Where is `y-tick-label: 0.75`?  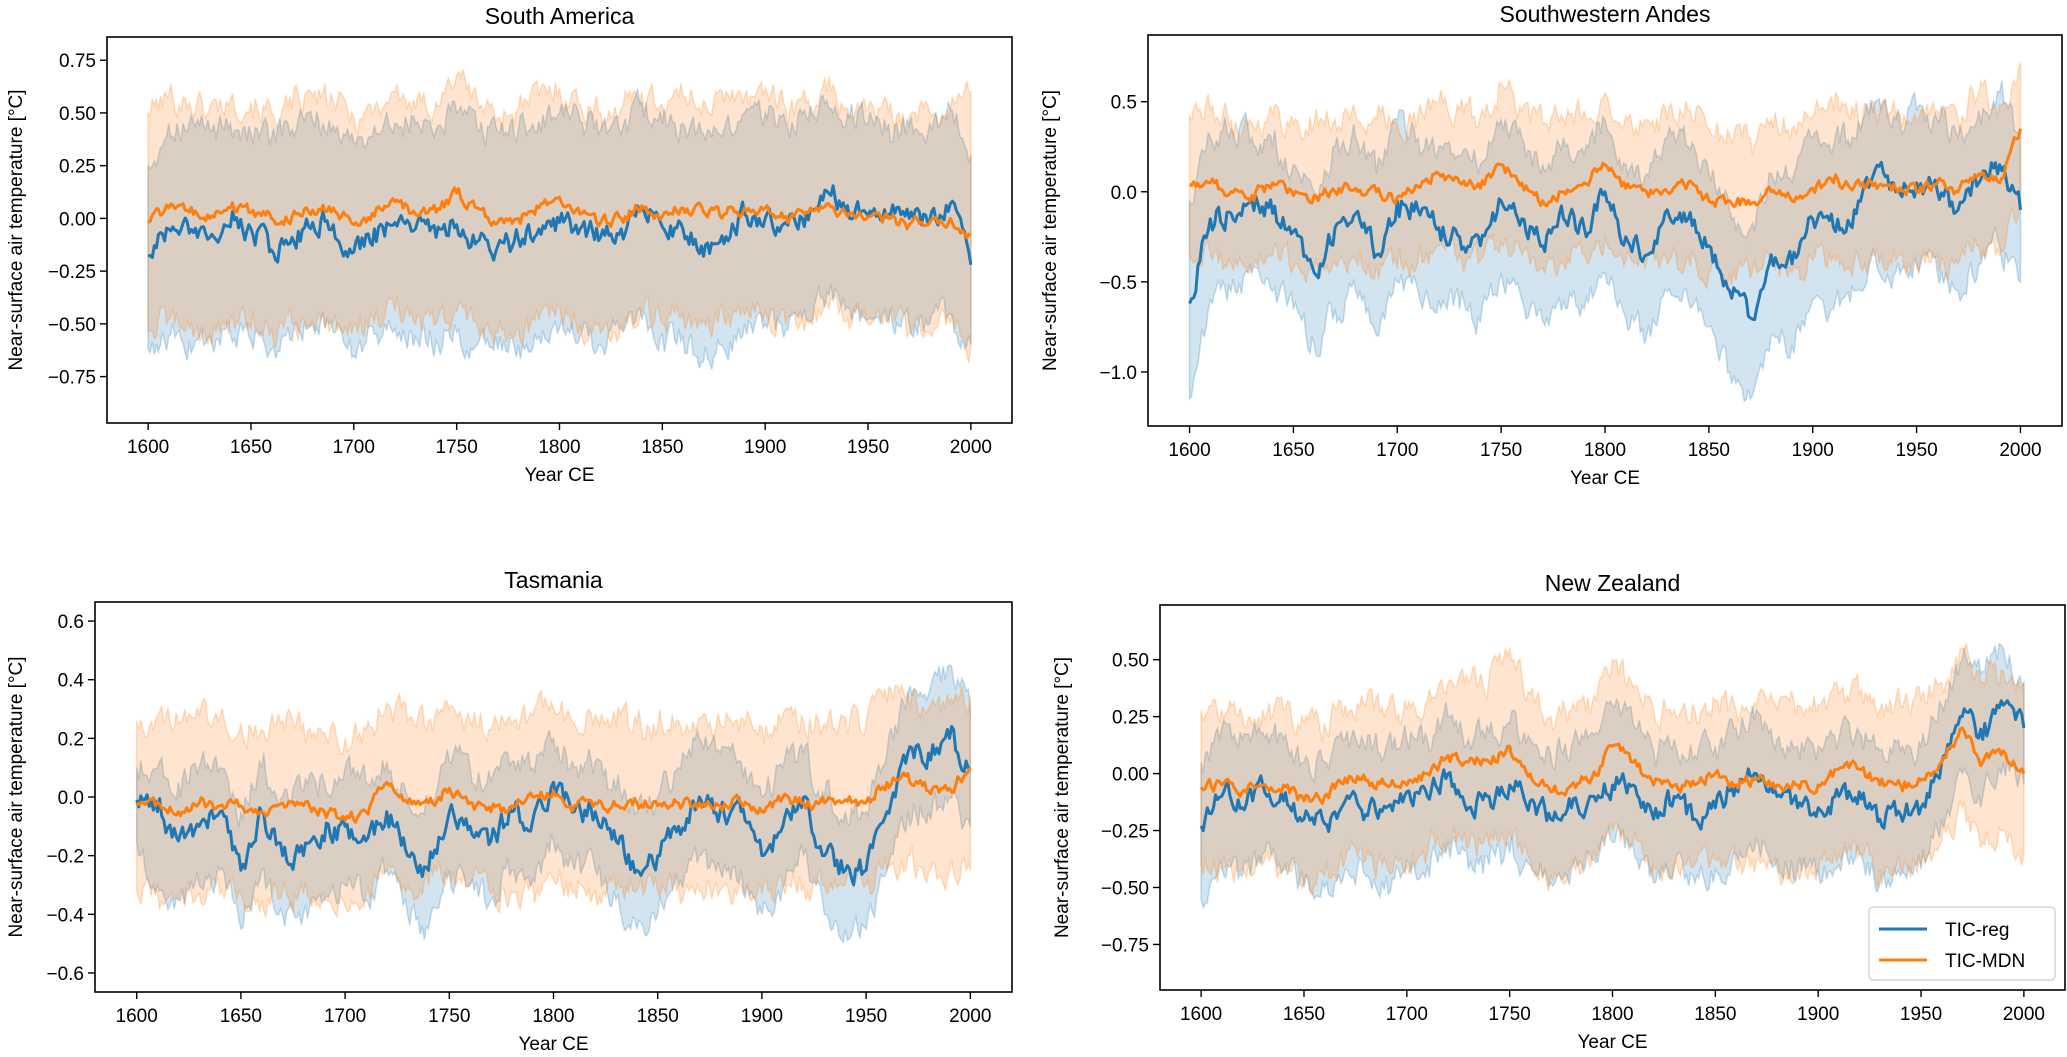 y-tick-label: 0.75 is located at coordinates (77, 61).